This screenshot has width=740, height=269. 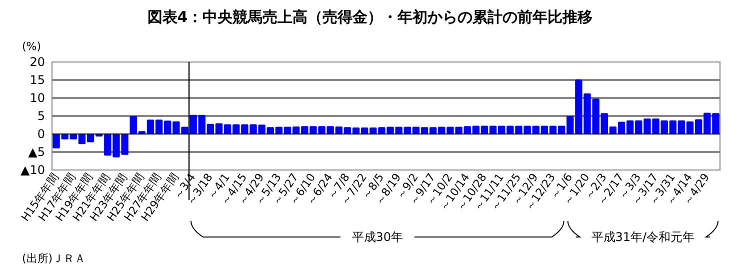 What do you see at coordinates (370, 17) in the screenshot?
I see `chart-title: 図表4：中央競馬売上高（売得金）・年初からの累計の前年比推移` at bounding box center [370, 17].